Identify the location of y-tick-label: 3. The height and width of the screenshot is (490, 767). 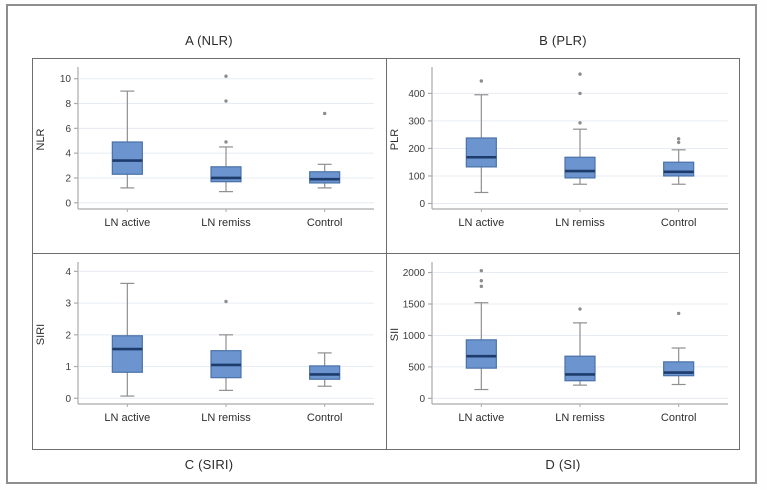
(68, 304).